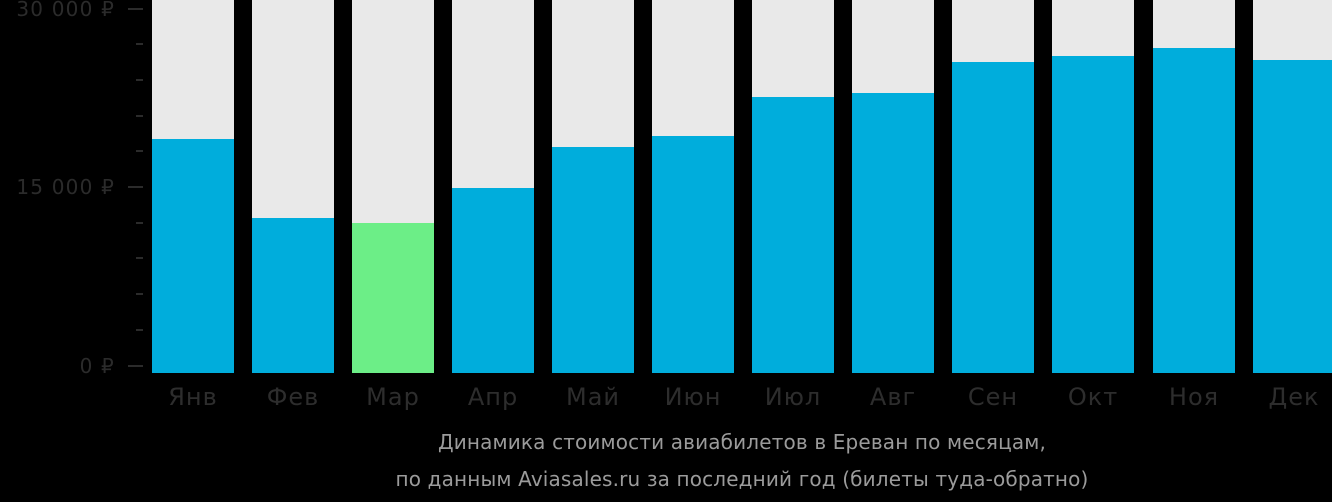 This screenshot has height=502, width=1332. What do you see at coordinates (65, 187) in the screenshot?
I see `y-axis-label: 15 000 ₽` at bounding box center [65, 187].